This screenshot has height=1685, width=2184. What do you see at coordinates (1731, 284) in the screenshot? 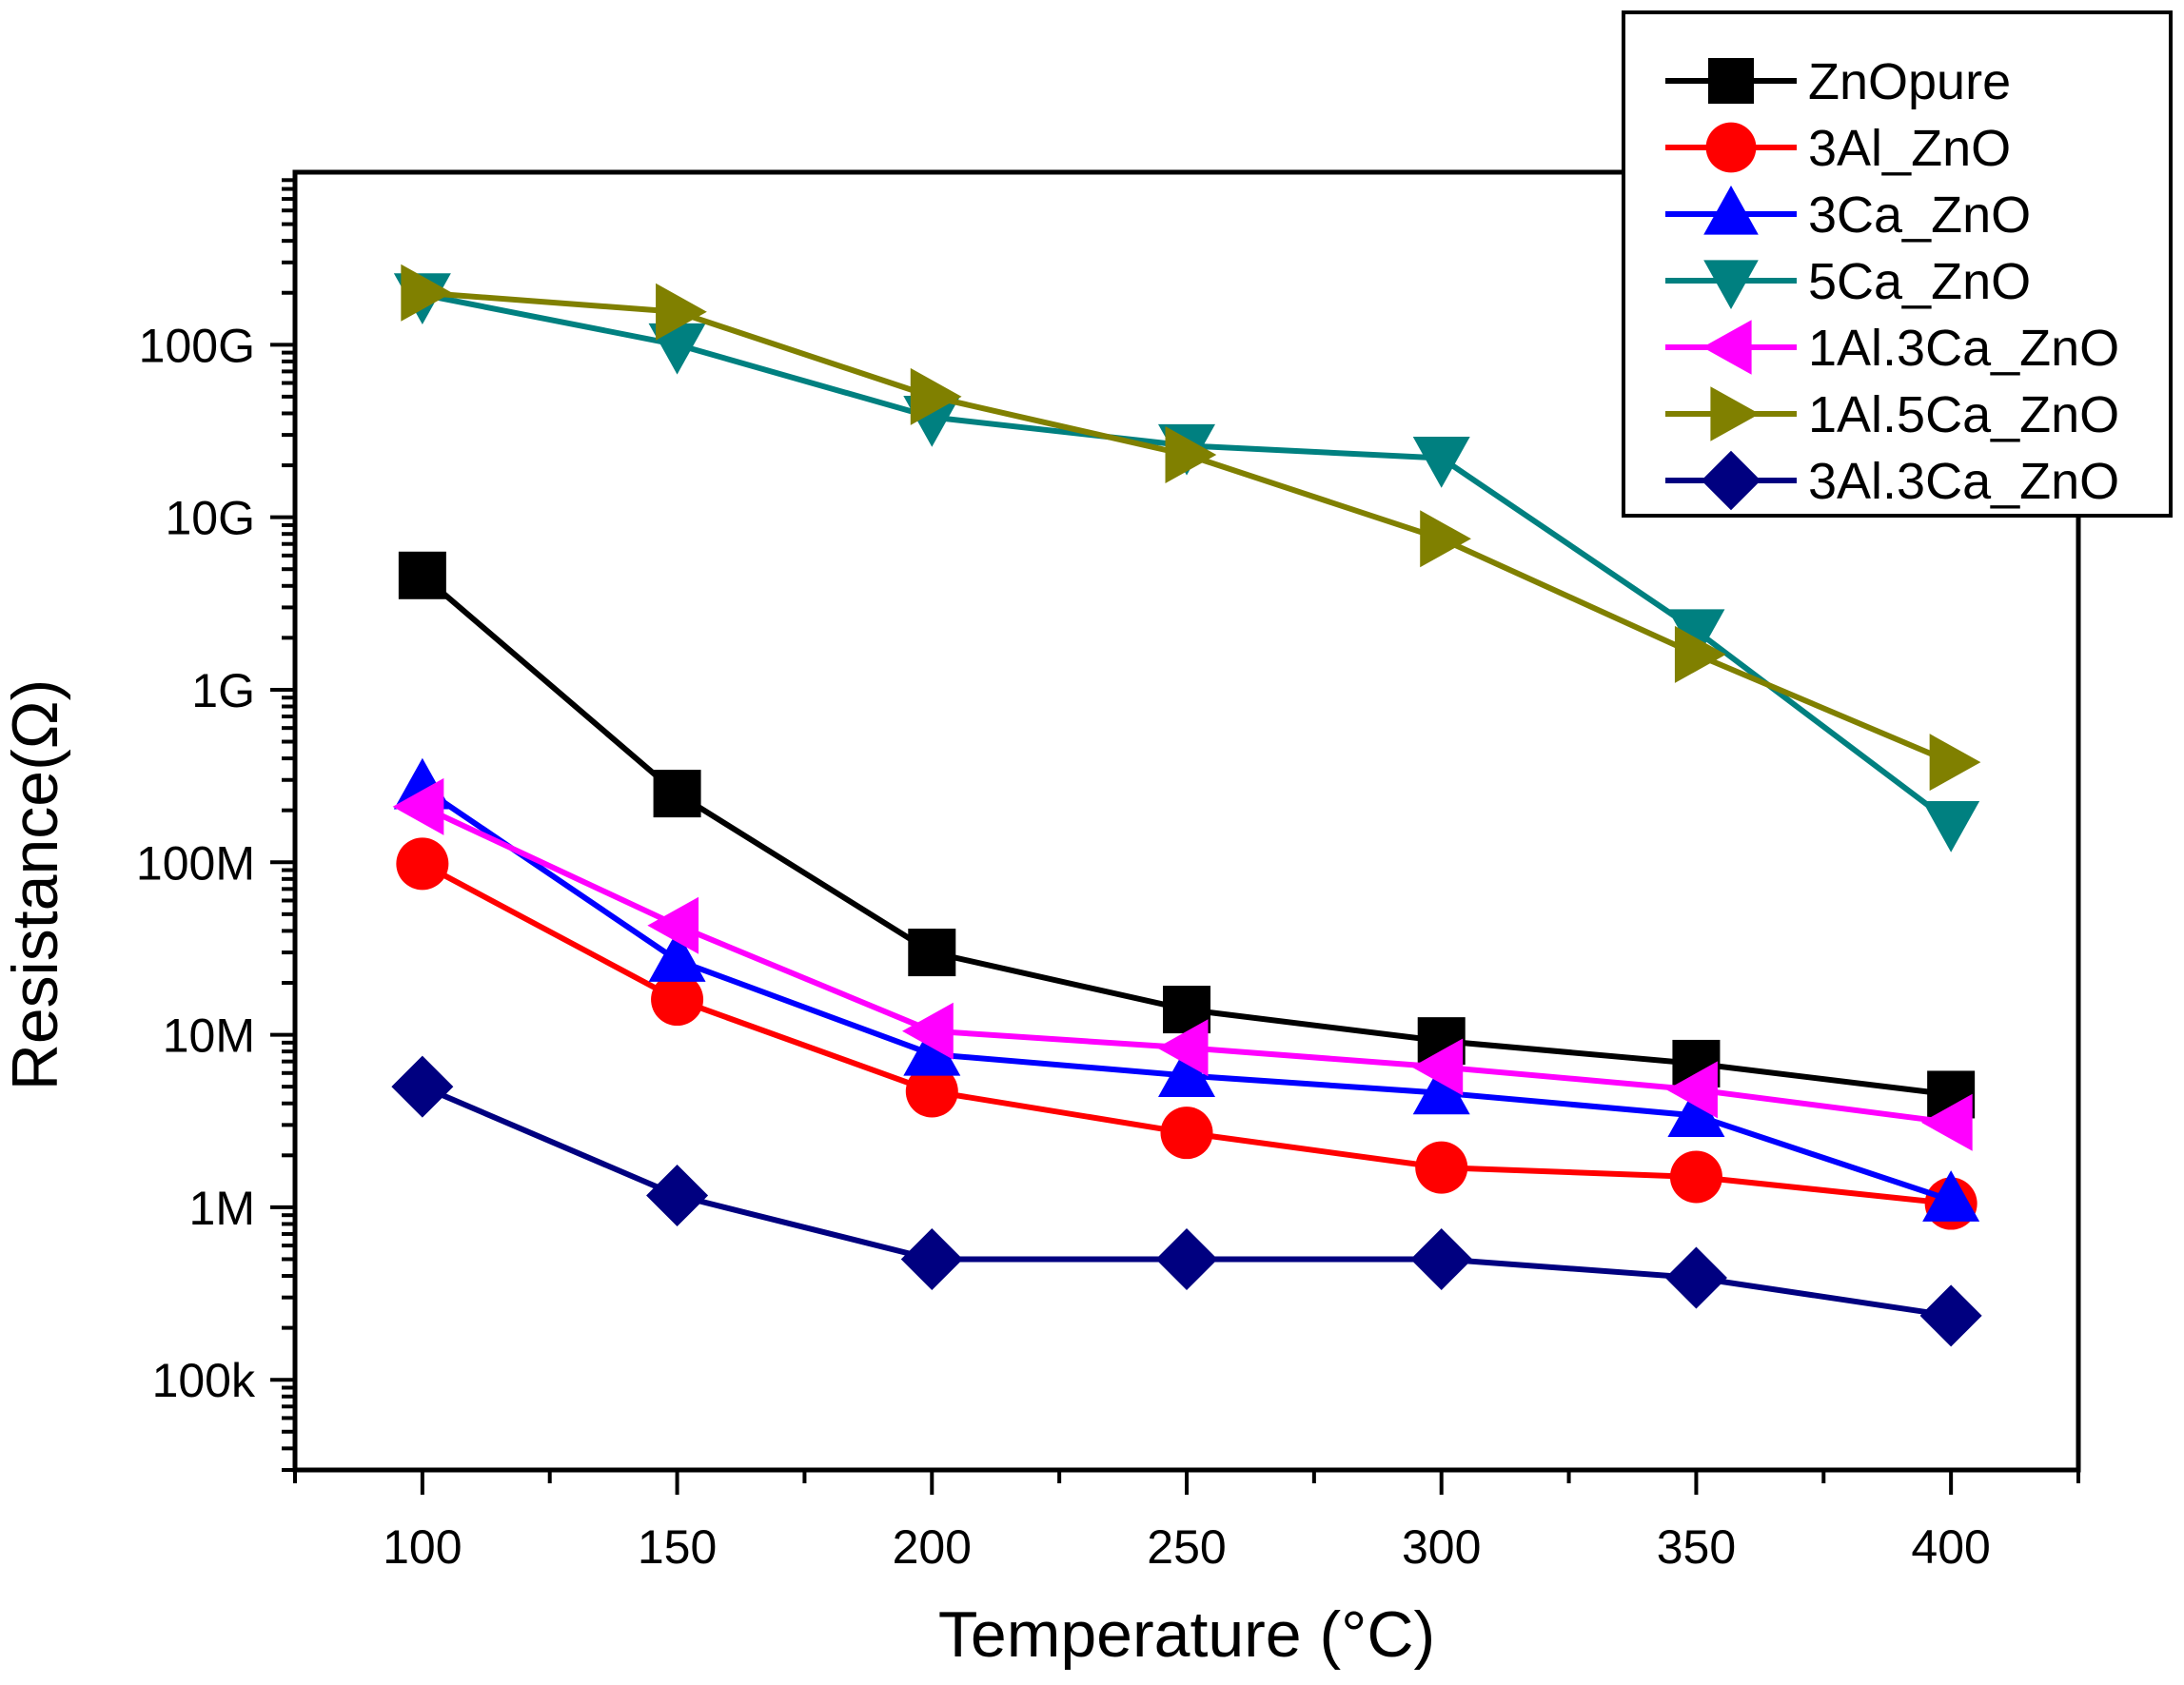
I see `legend-marker-5ca-zno` at bounding box center [1731, 284].